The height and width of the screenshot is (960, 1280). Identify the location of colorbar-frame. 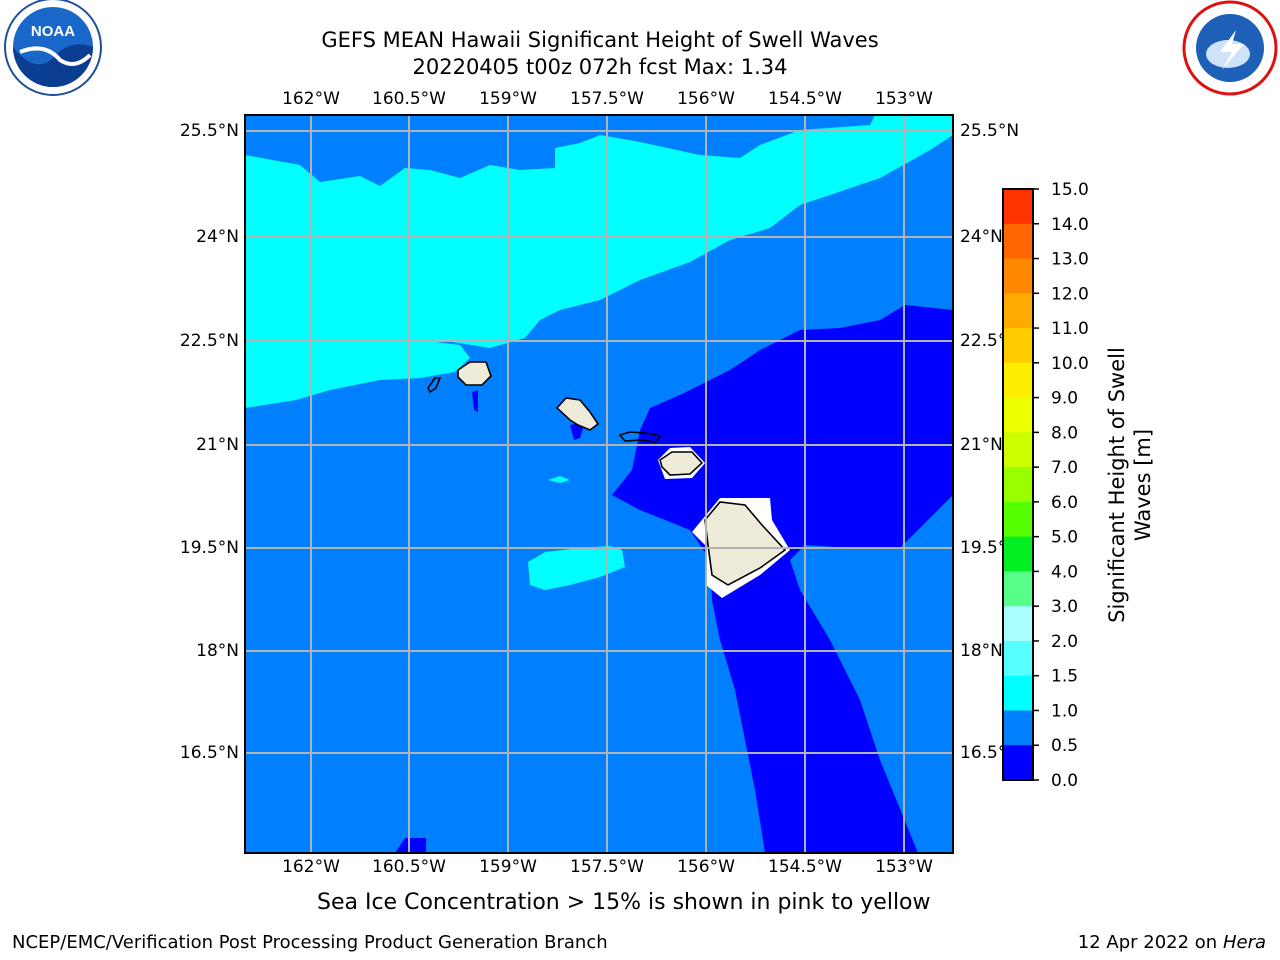
(1018, 484).